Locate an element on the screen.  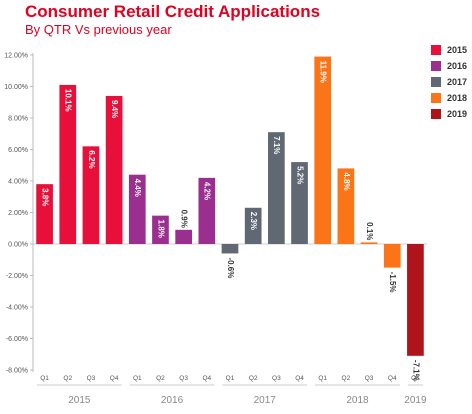
data-label: 4.4% is located at coordinates (137, 188).